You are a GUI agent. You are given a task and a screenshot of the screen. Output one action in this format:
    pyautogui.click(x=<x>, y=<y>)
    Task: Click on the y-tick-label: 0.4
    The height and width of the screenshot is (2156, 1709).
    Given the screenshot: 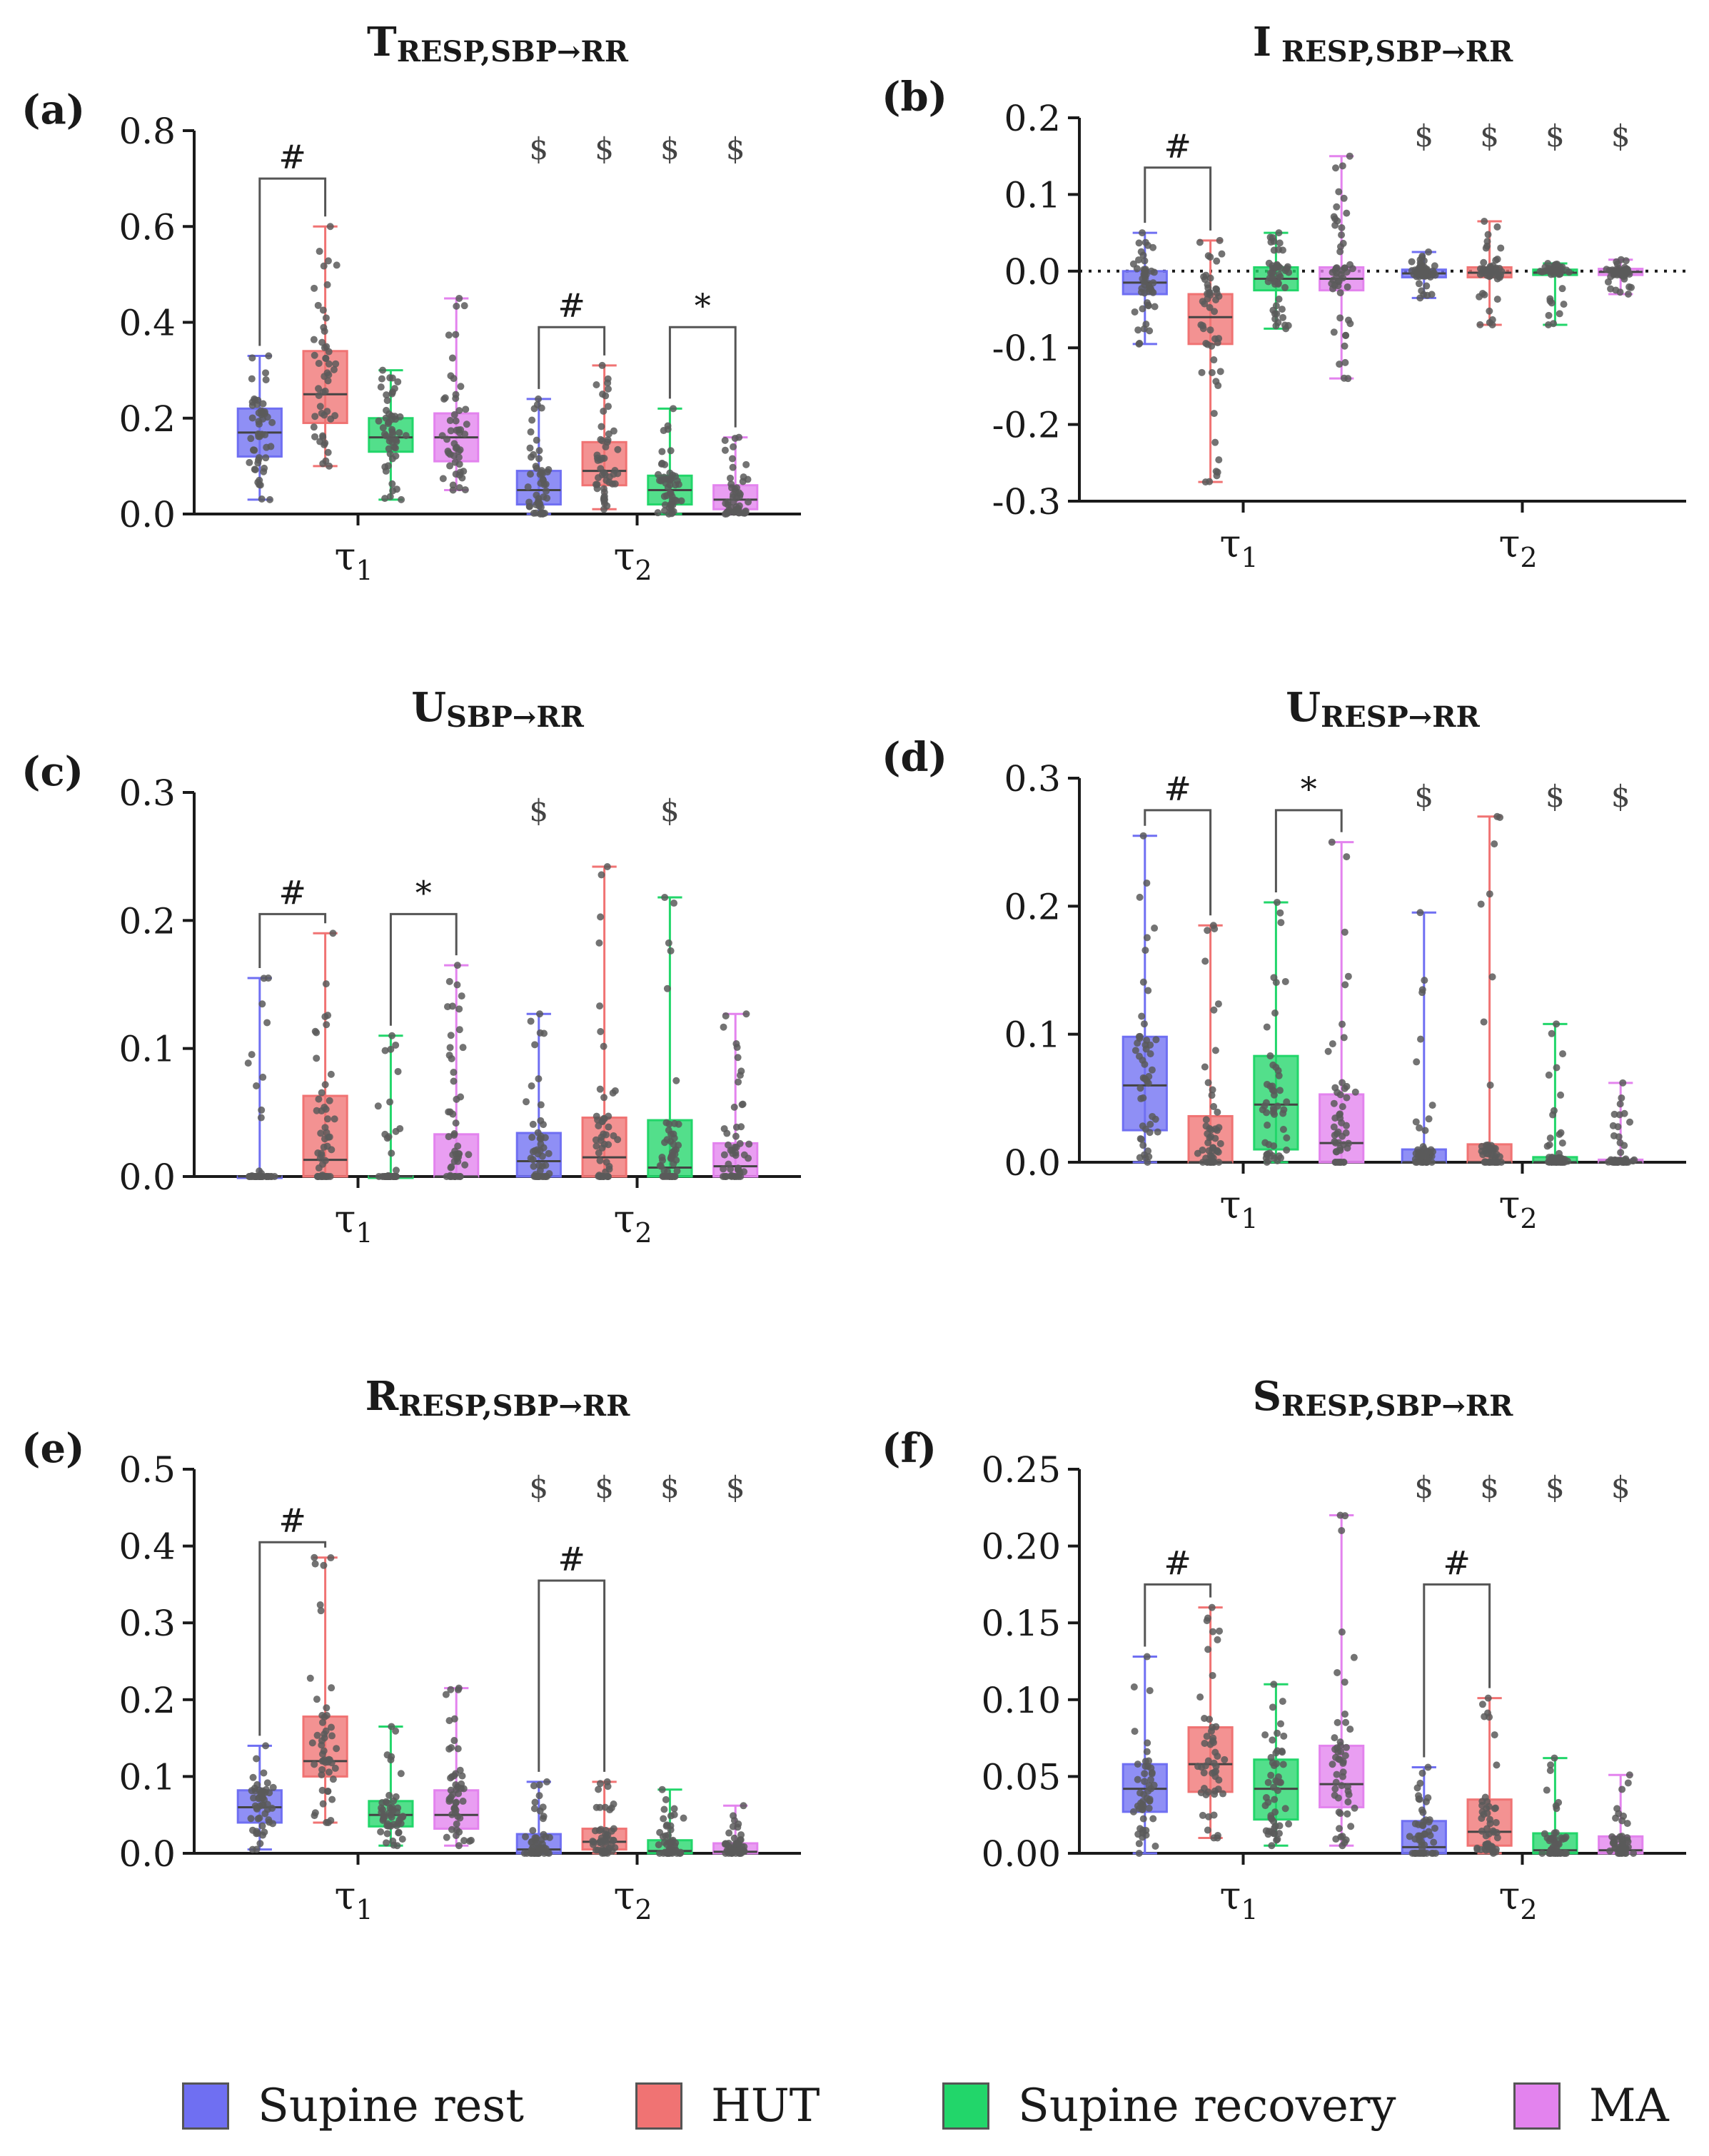 What is the action you would take?
    pyautogui.click(x=148, y=1547)
    